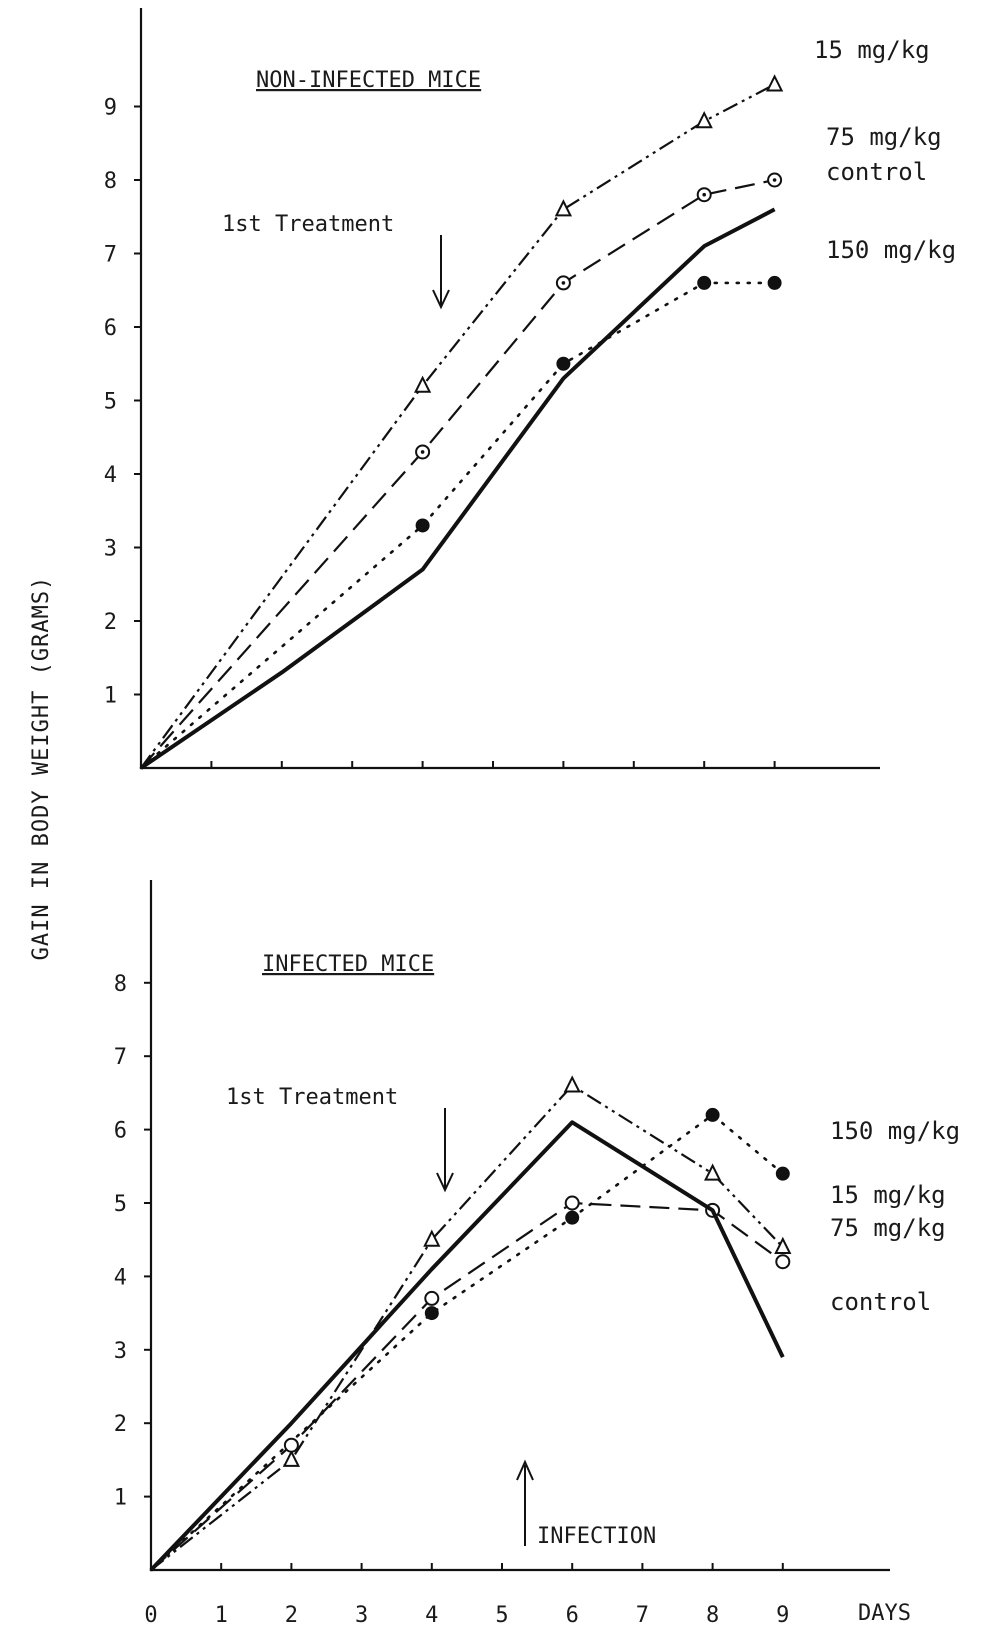  I want to click on x-tick-label: 7, so click(642, 1615).